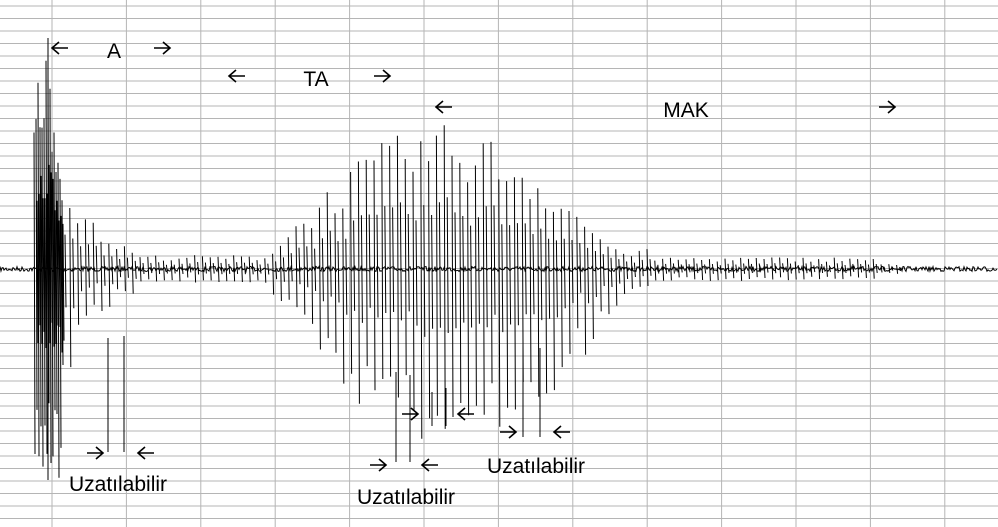  I want to click on syllable-label: A, so click(114, 51).